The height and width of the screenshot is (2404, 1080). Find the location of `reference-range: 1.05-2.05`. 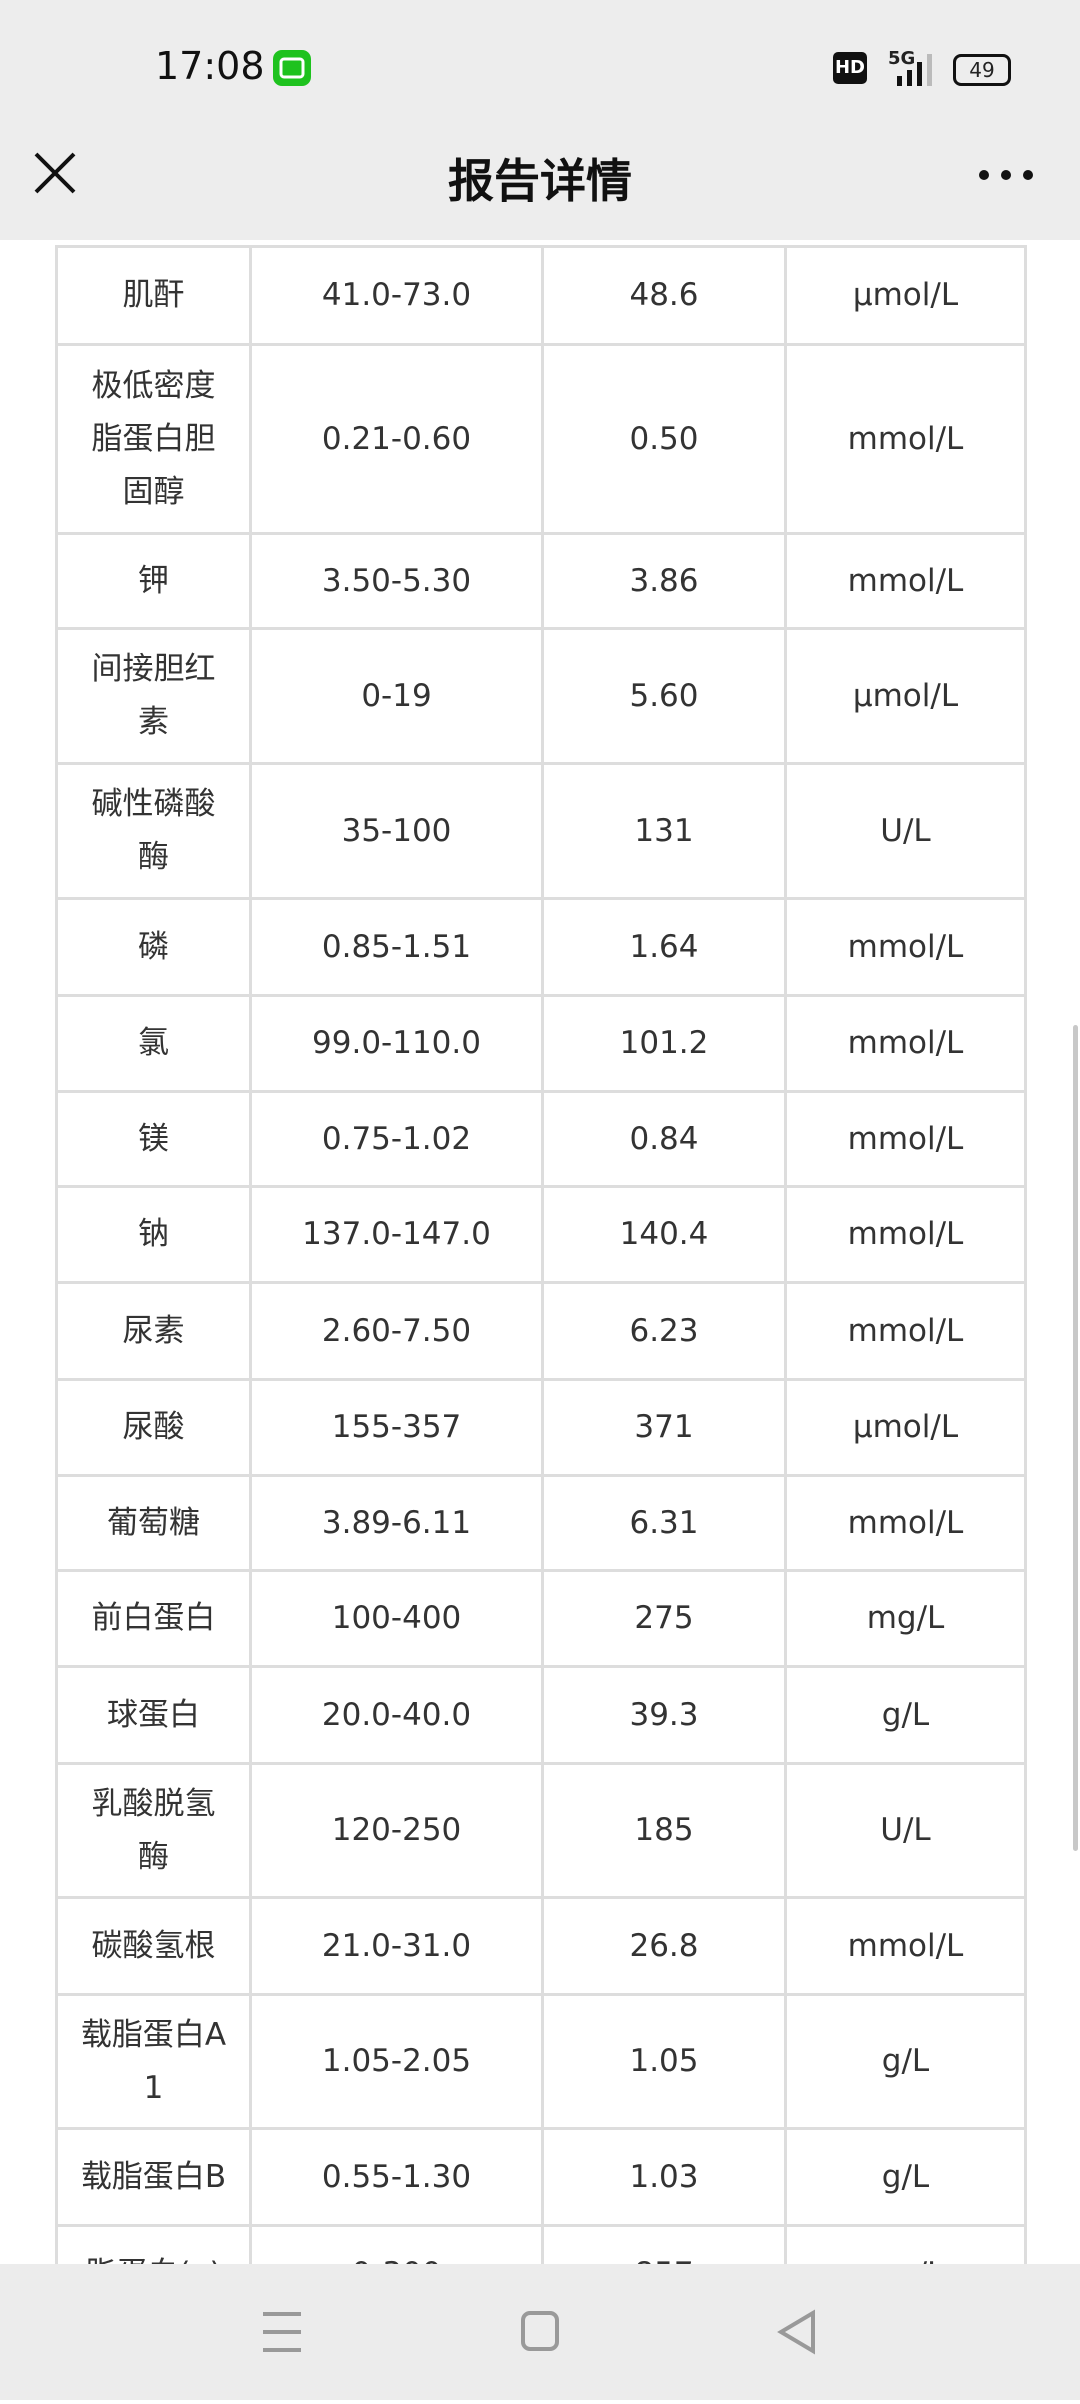

reference-range: 1.05-2.05 is located at coordinates (396, 2061).